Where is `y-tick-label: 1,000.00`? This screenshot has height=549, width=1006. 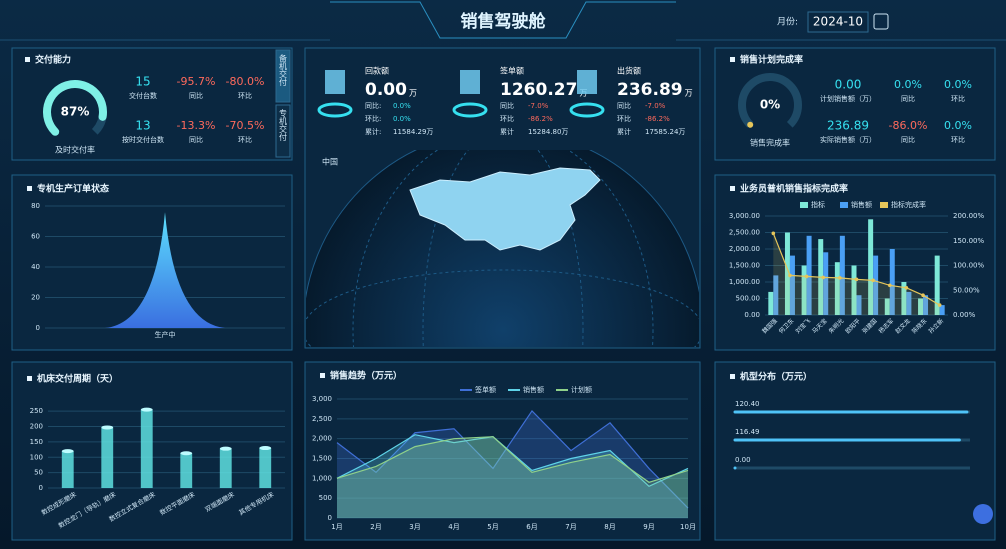
y-tick-label: 1,000.00 is located at coordinates (744, 282).